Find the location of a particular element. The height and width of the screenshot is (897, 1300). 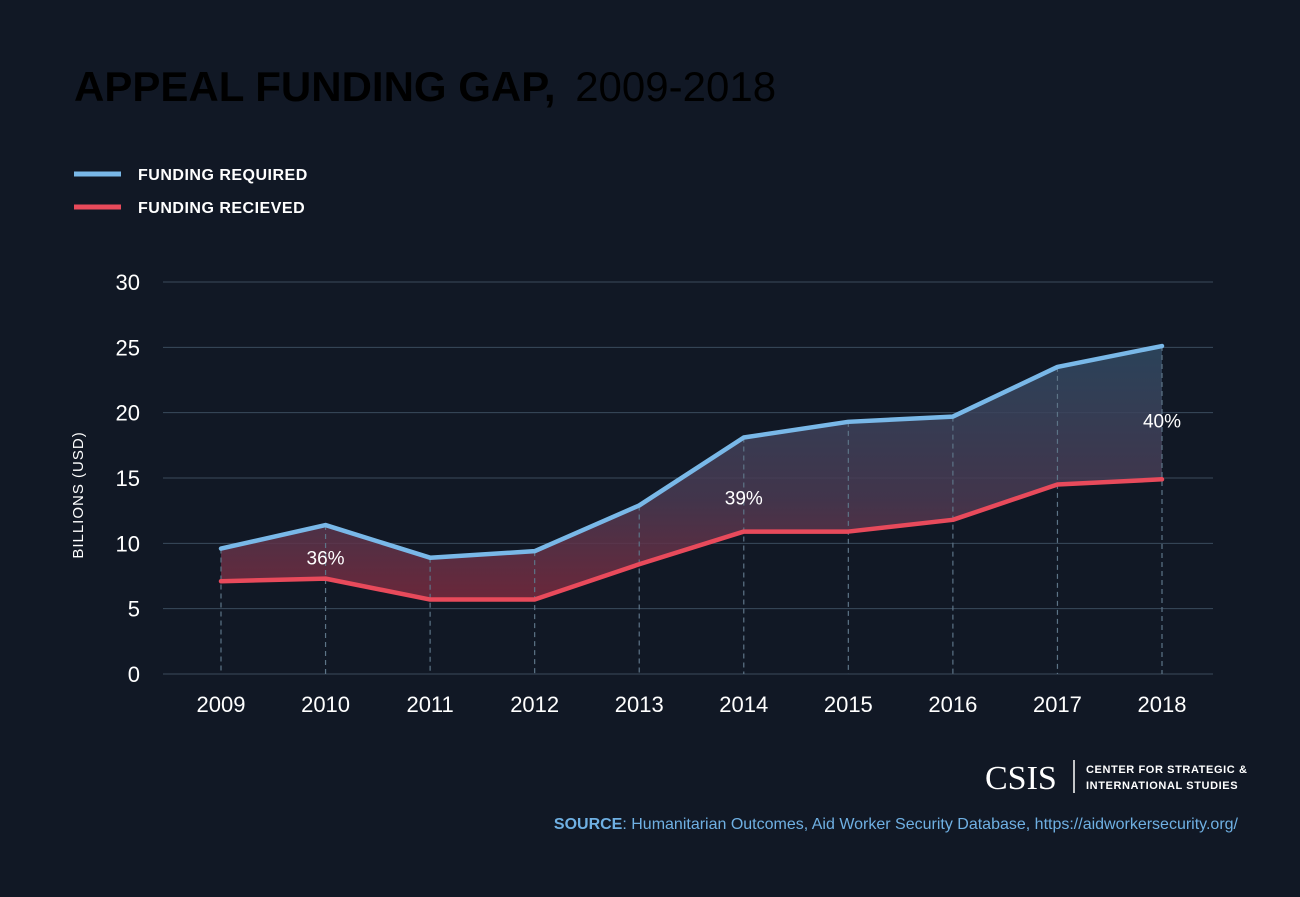

y-tick-15: 15 is located at coordinates (128, 478).